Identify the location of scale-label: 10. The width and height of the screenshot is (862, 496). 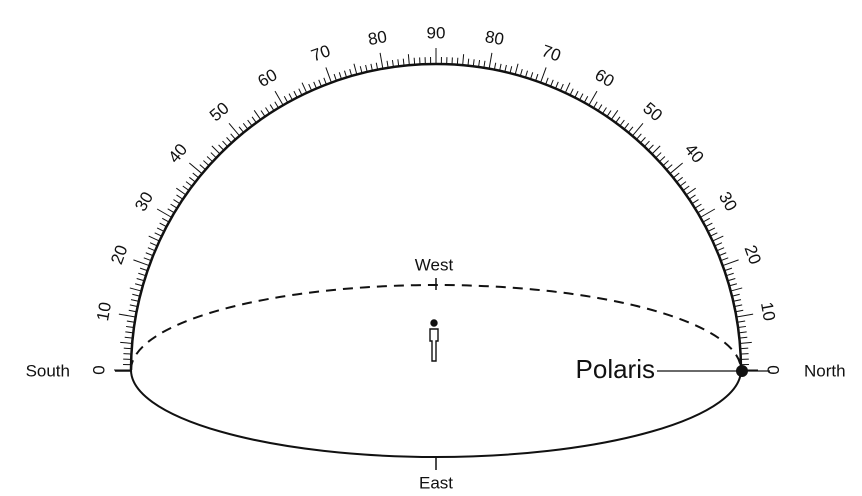
(768, 312).